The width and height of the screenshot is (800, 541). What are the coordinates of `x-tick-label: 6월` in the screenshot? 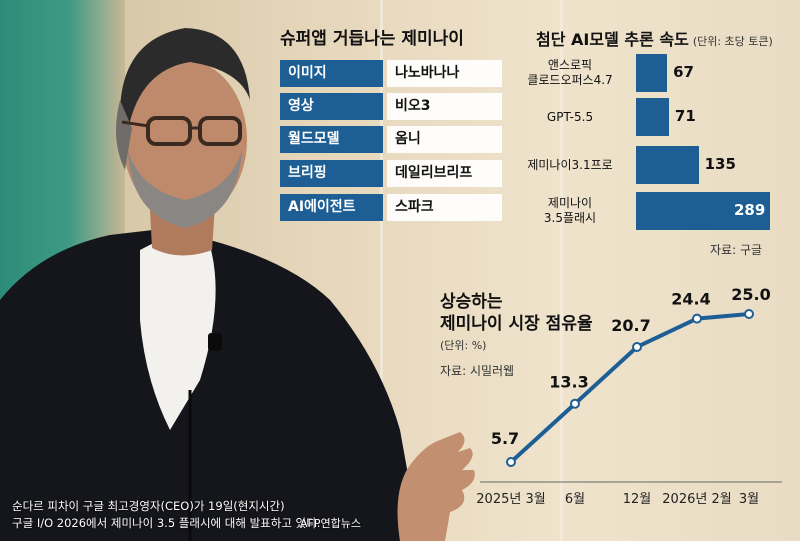 It's located at (575, 499).